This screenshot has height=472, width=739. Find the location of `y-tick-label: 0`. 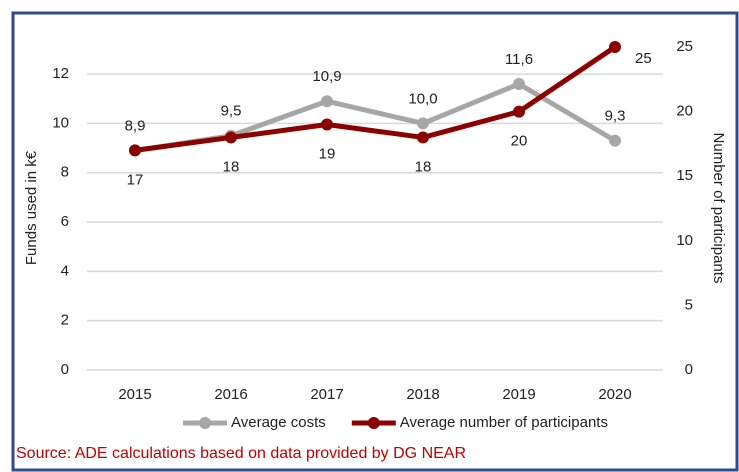

y-tick-label: 0 is located at coordinates (65, 369).